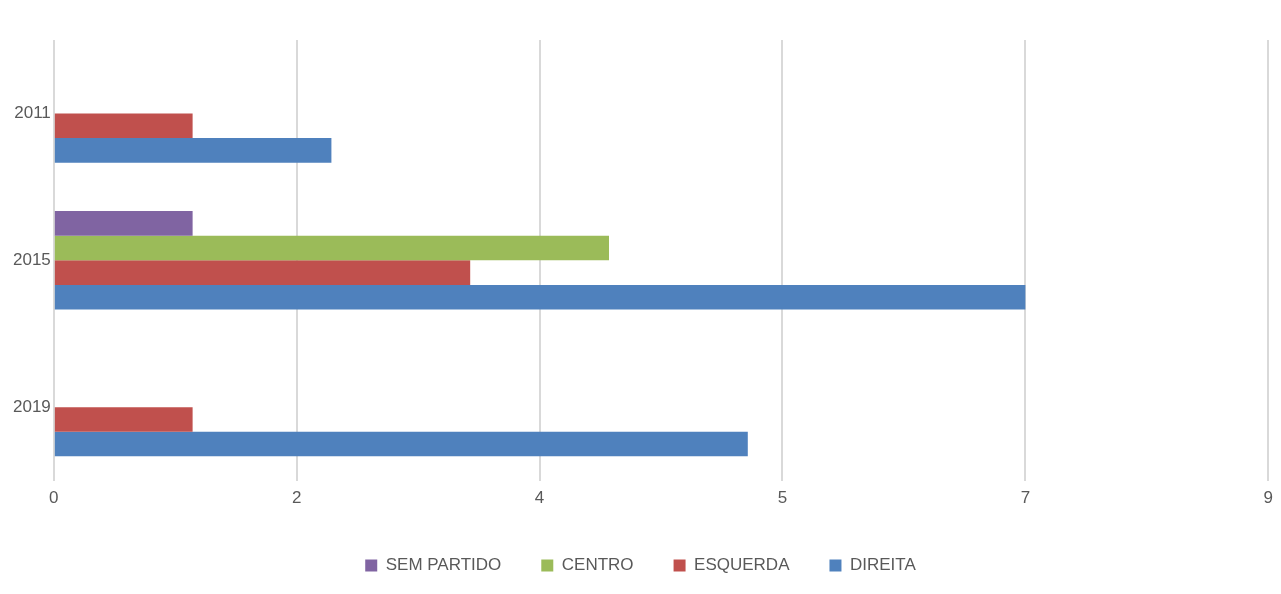 The image size is (1281, 594). Describe the element at coordinates (883, 565) in the screenshot. I see `legend-label: DIREITA` at that location.